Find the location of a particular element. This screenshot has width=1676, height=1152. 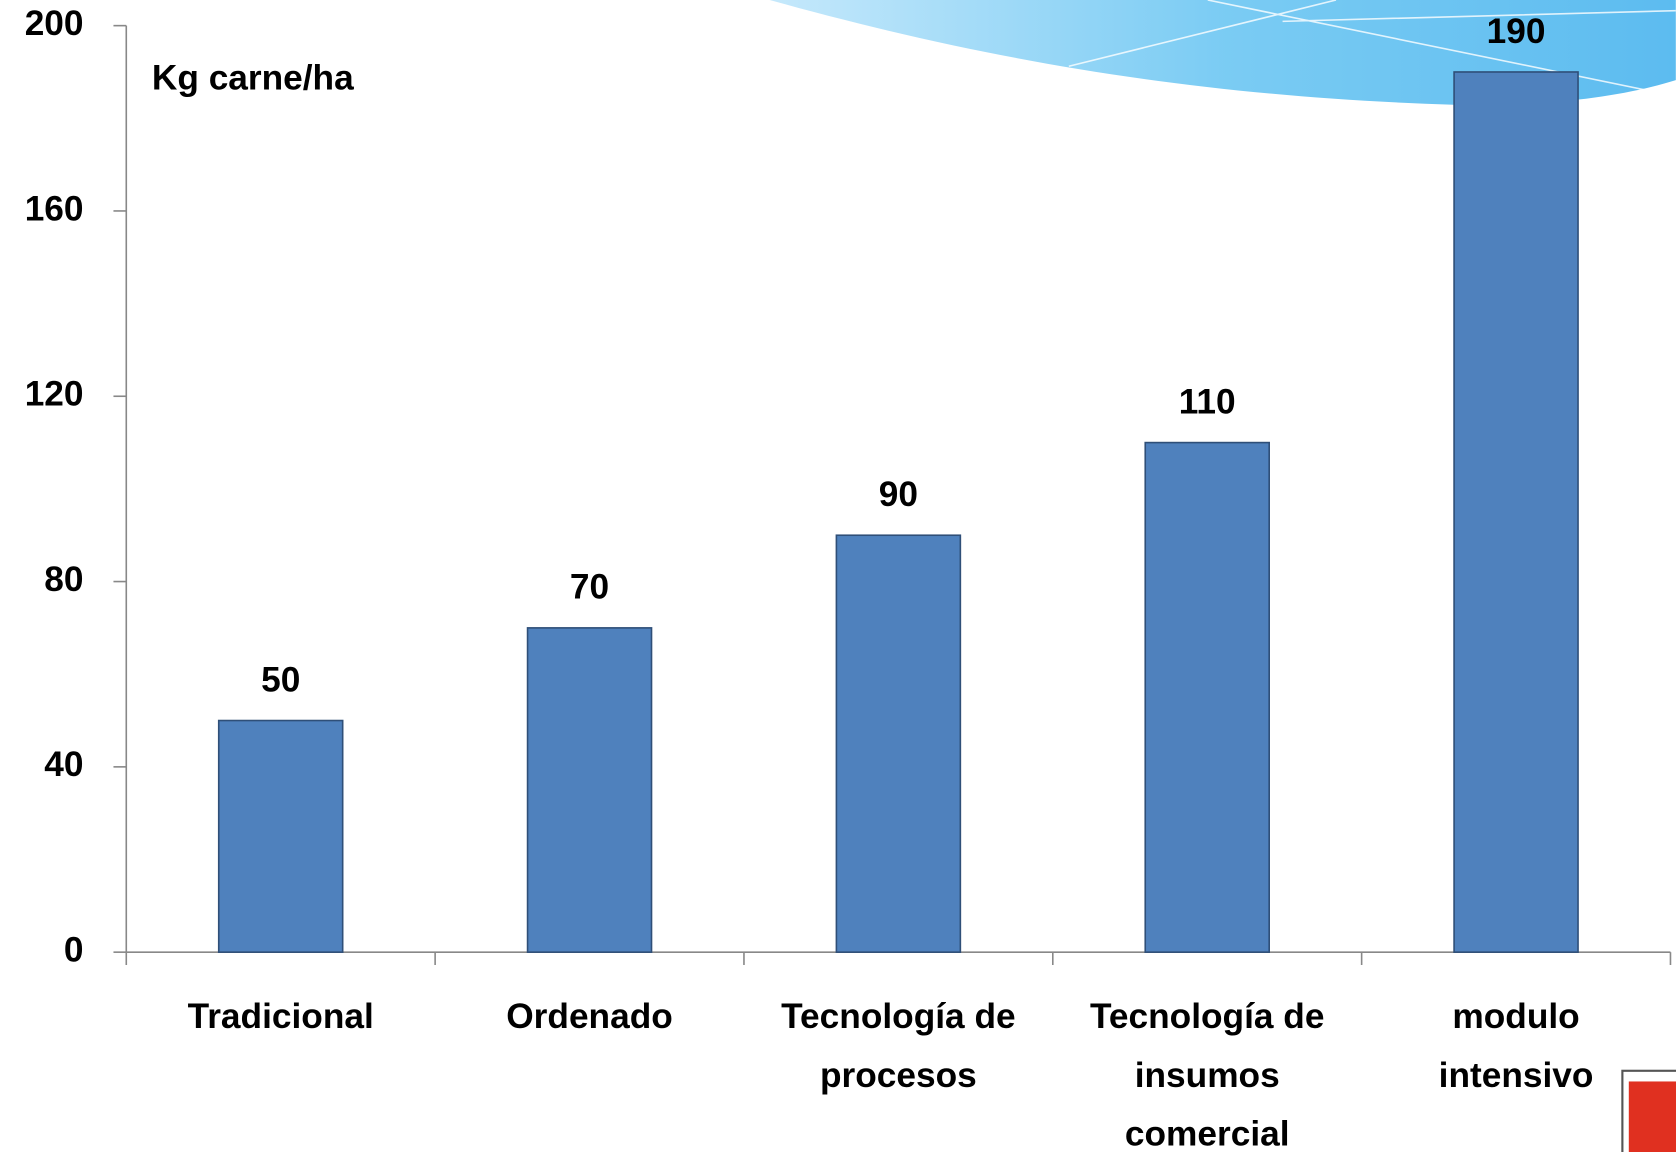

x-tick-label: Tecnología de insumos comercial is located at coordinates (1207, 1073).